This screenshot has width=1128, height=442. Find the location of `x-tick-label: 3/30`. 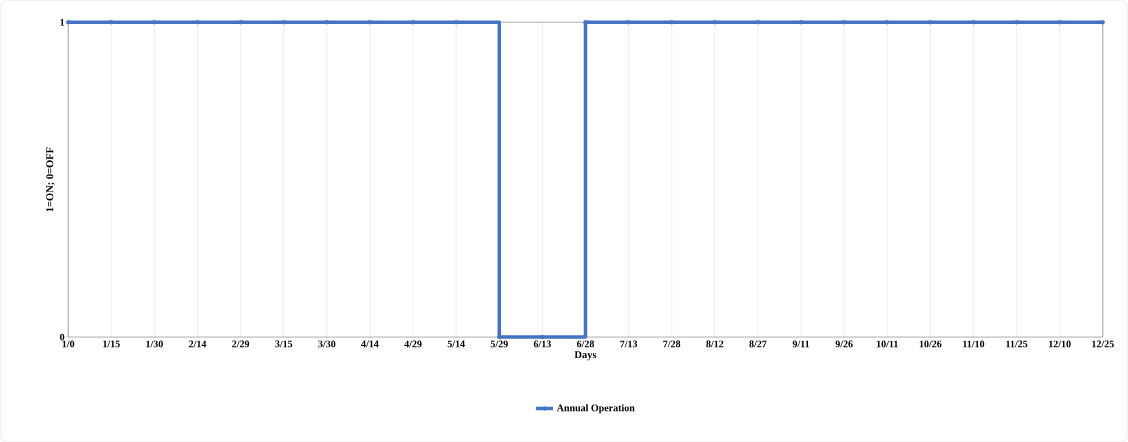

x-tick-label: 3/30 is located at coordinates (327, 344).